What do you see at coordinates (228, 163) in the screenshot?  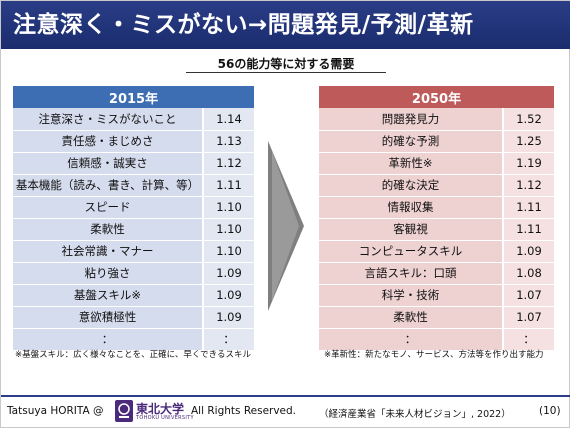 I see `table-2015-skill-value: 1.12` at bounding box center [228, 163].